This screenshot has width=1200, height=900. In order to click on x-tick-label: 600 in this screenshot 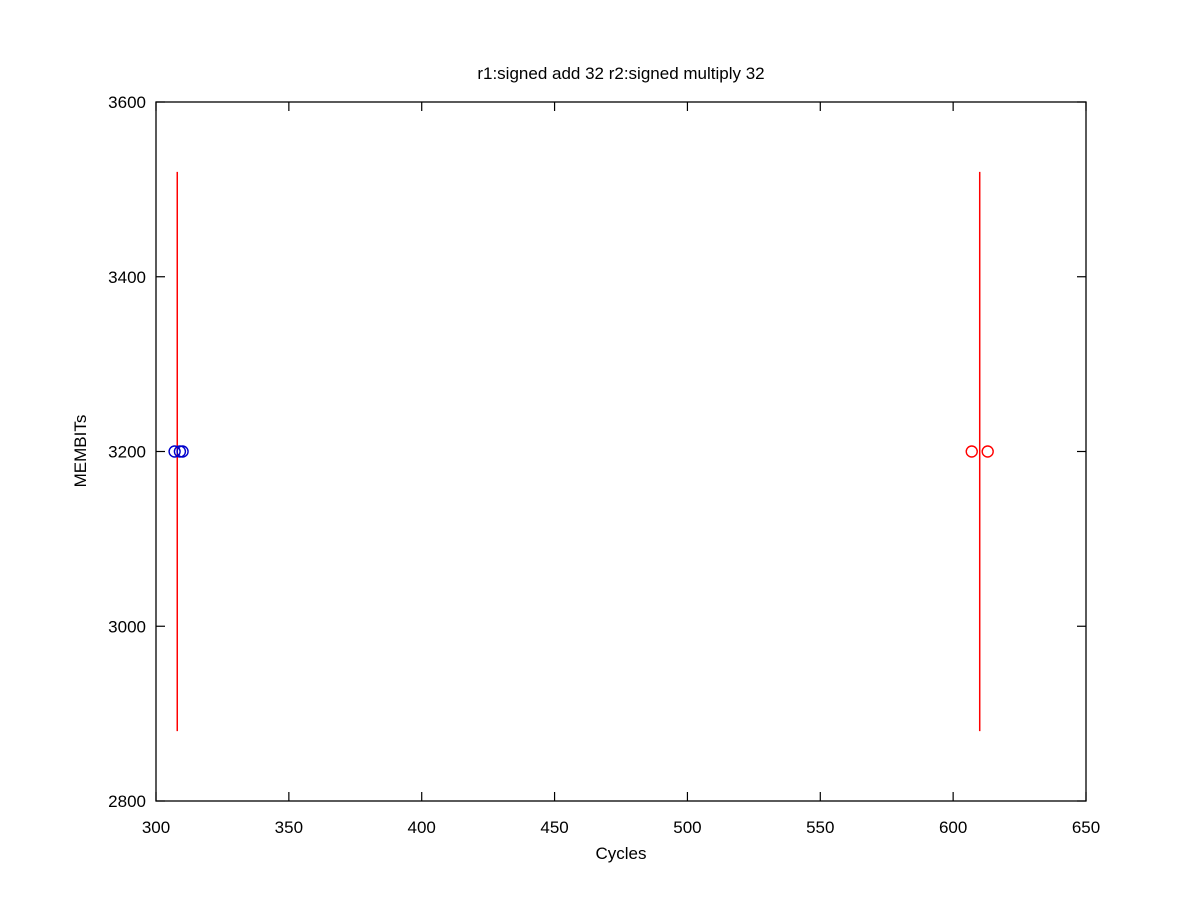, I will do `click(953, 827)`.